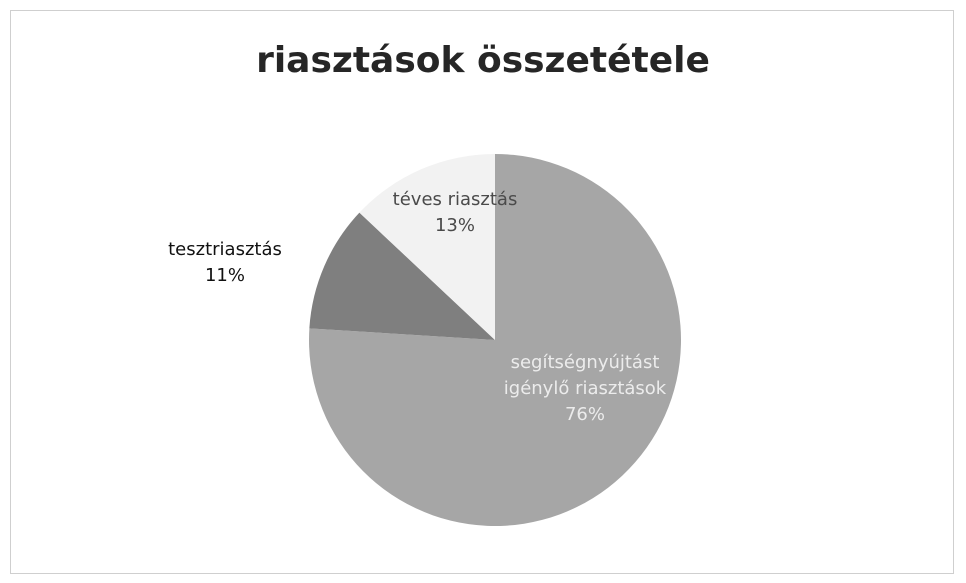  What do you see at coordinates (454, 225) in the screenshot?
I see `value-label: 13%` at bounding box center [454, 225].